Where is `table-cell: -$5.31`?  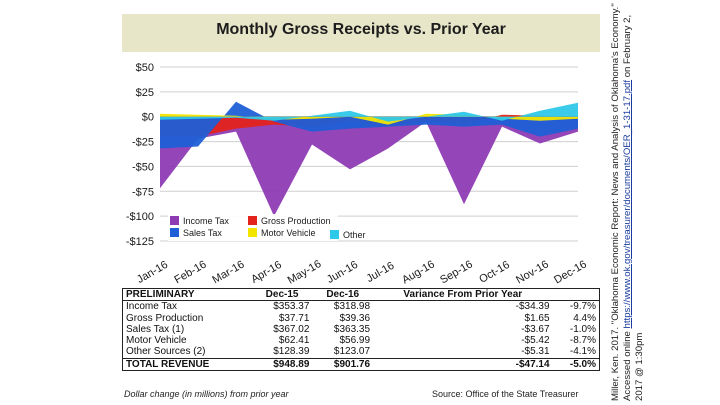
table-cell: -$5.31 is located at coordinates (535, 352).